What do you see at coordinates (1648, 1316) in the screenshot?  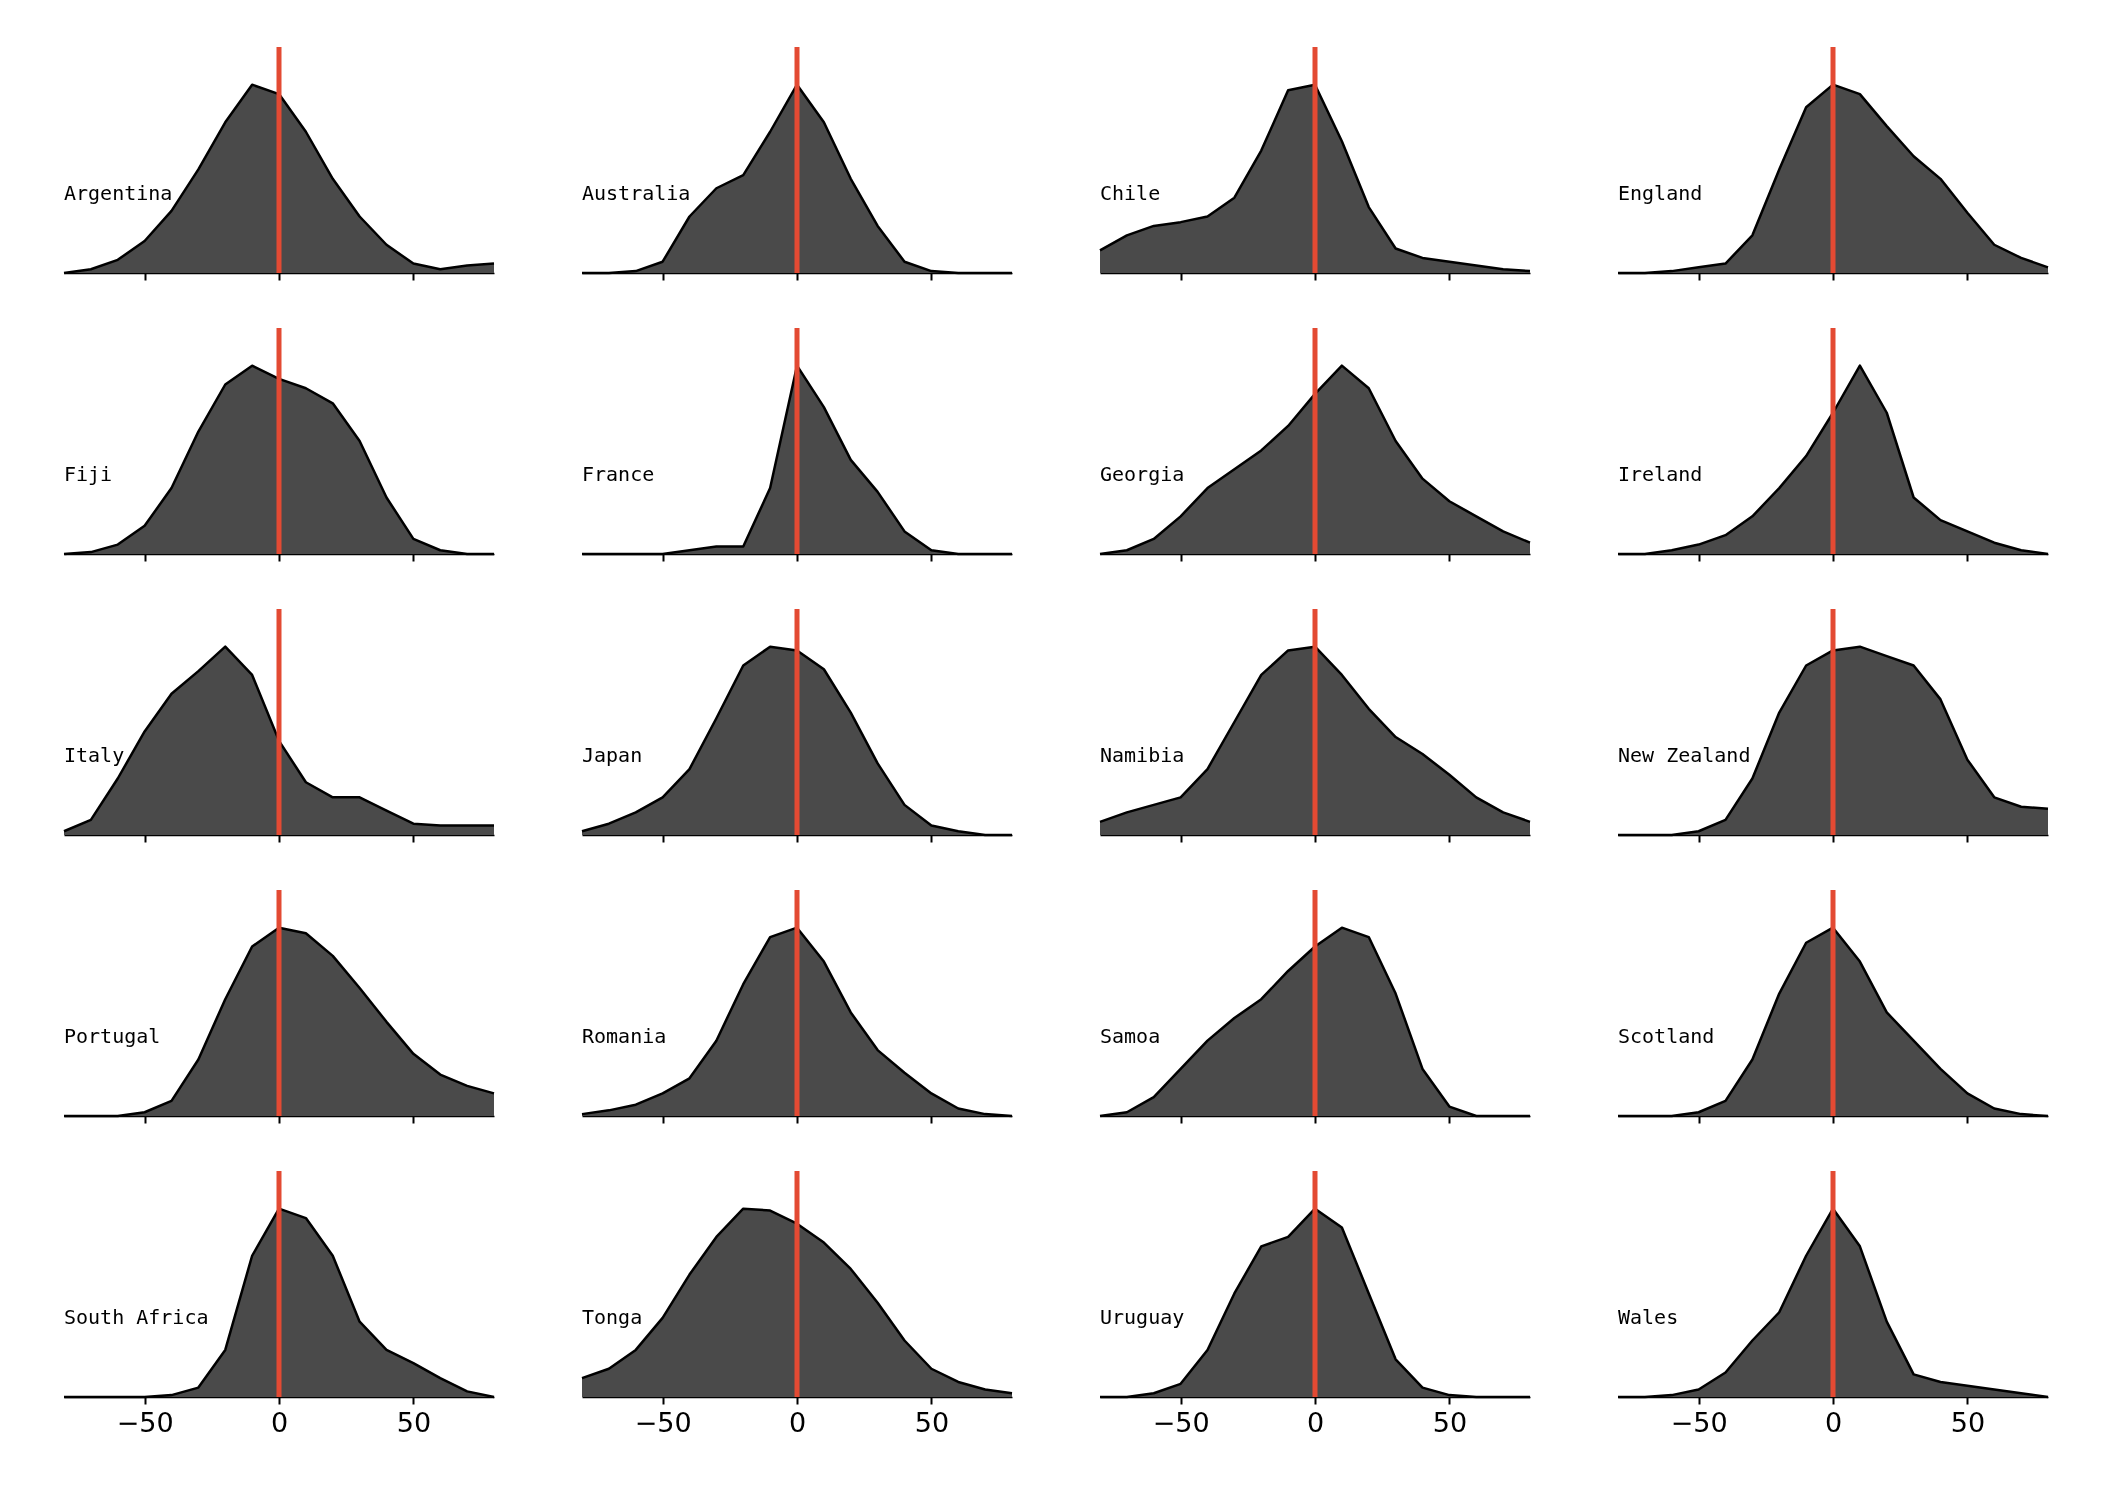 I see `text: Wales` at bounding box center [1648, 1316].